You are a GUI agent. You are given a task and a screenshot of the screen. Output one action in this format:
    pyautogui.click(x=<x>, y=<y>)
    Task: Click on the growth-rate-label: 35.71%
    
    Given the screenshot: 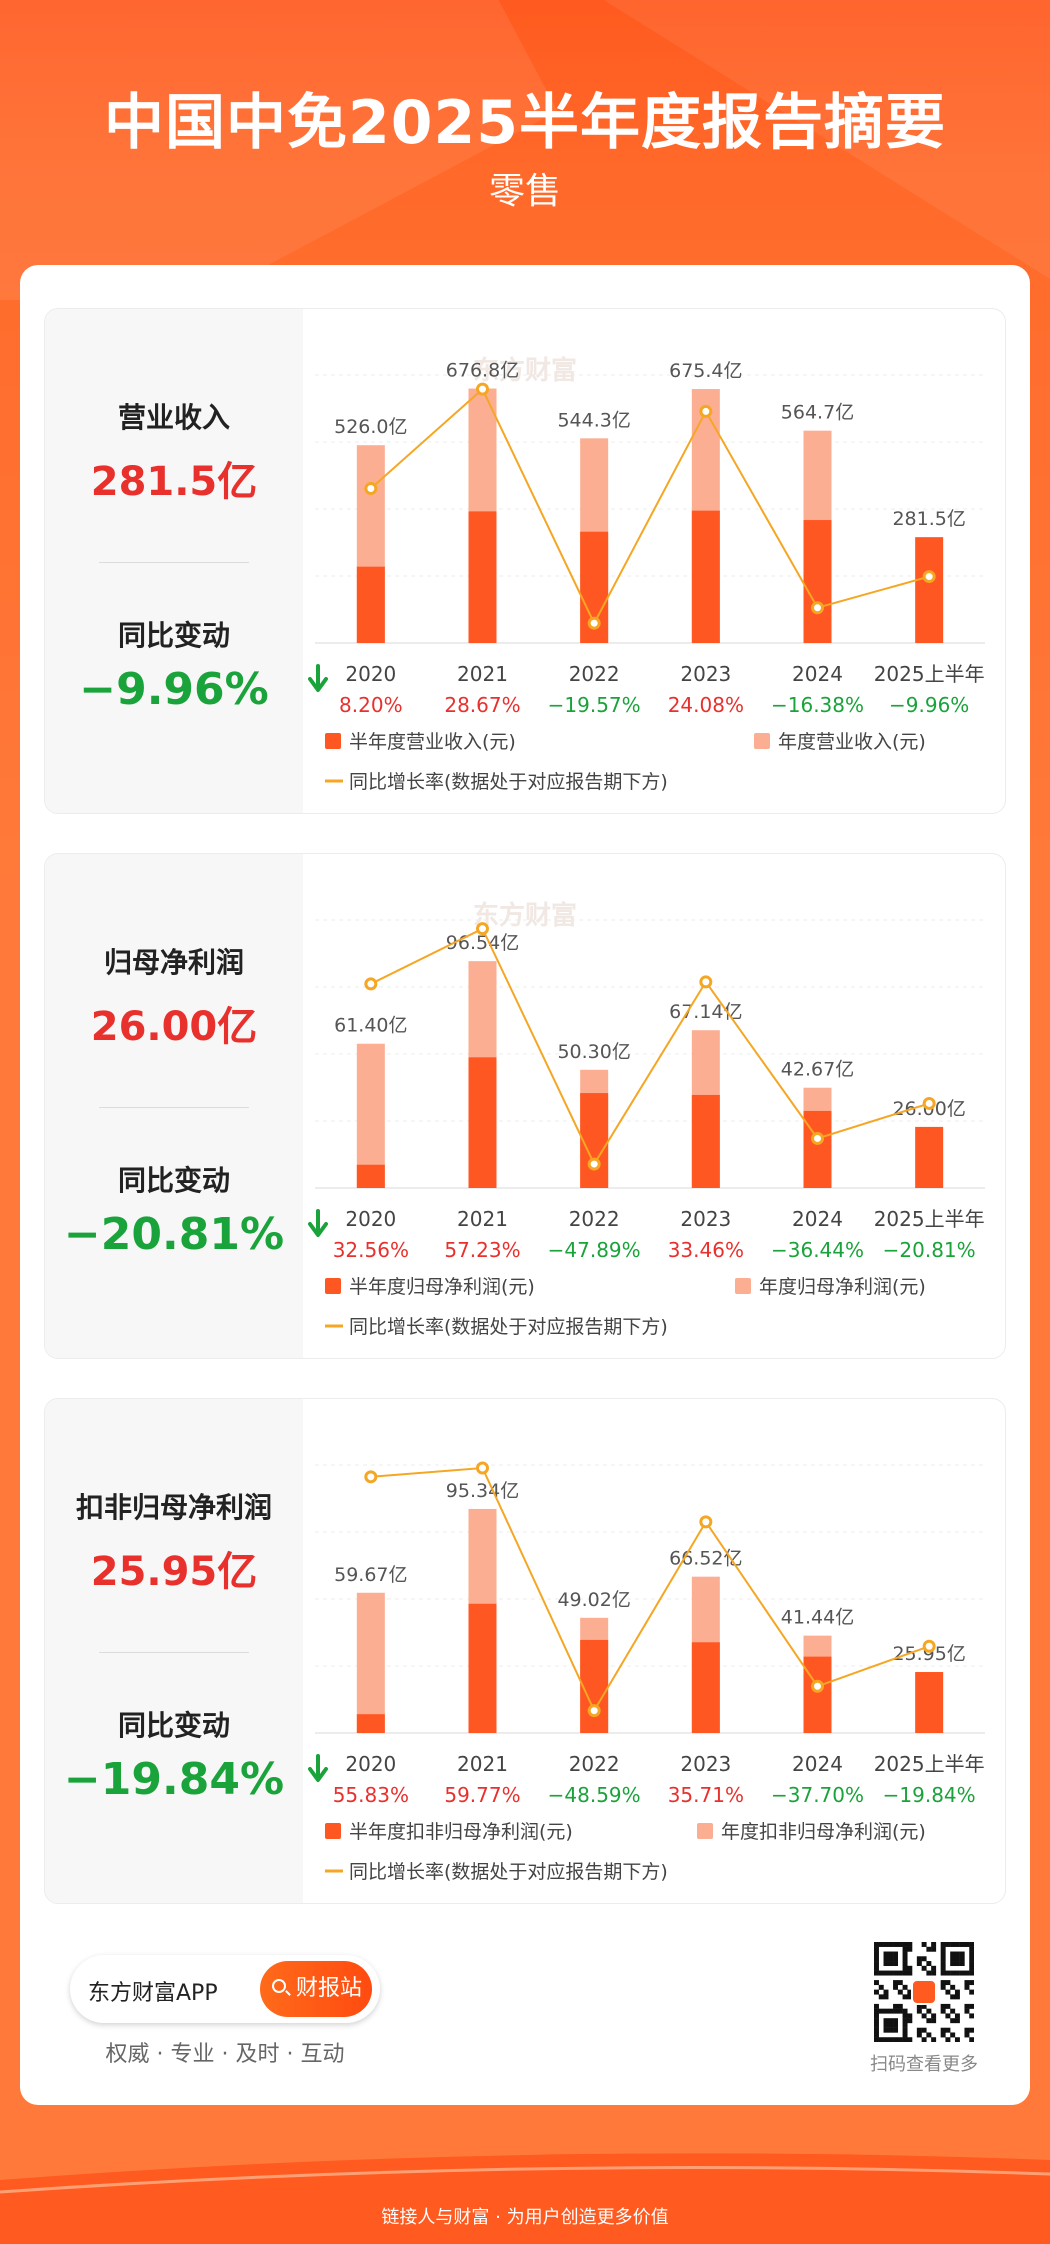 What is the action you would take?
    pyautogui.click(x=706, y=1795)
    